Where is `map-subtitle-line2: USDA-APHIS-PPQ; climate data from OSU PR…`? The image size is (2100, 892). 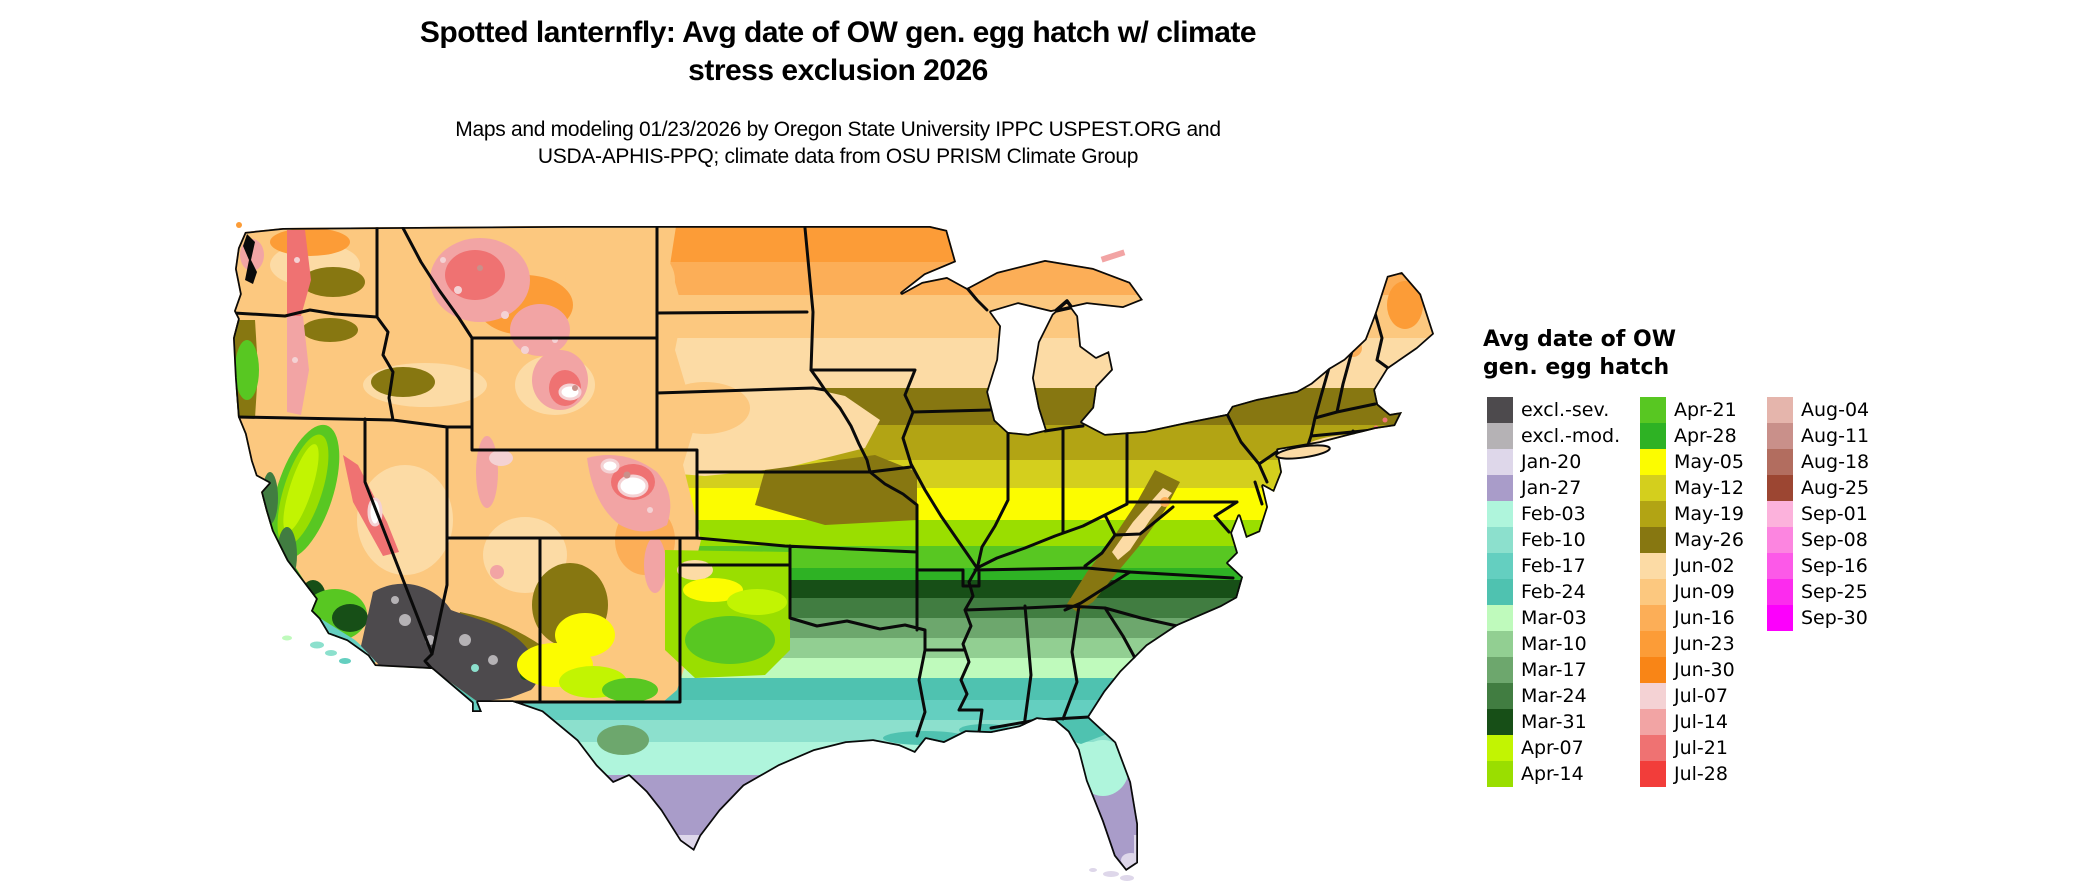
map-subtitle-line2: USDA-APHIS-PPQ; climate data from OSU PR… is located at coordinates (838, 156).